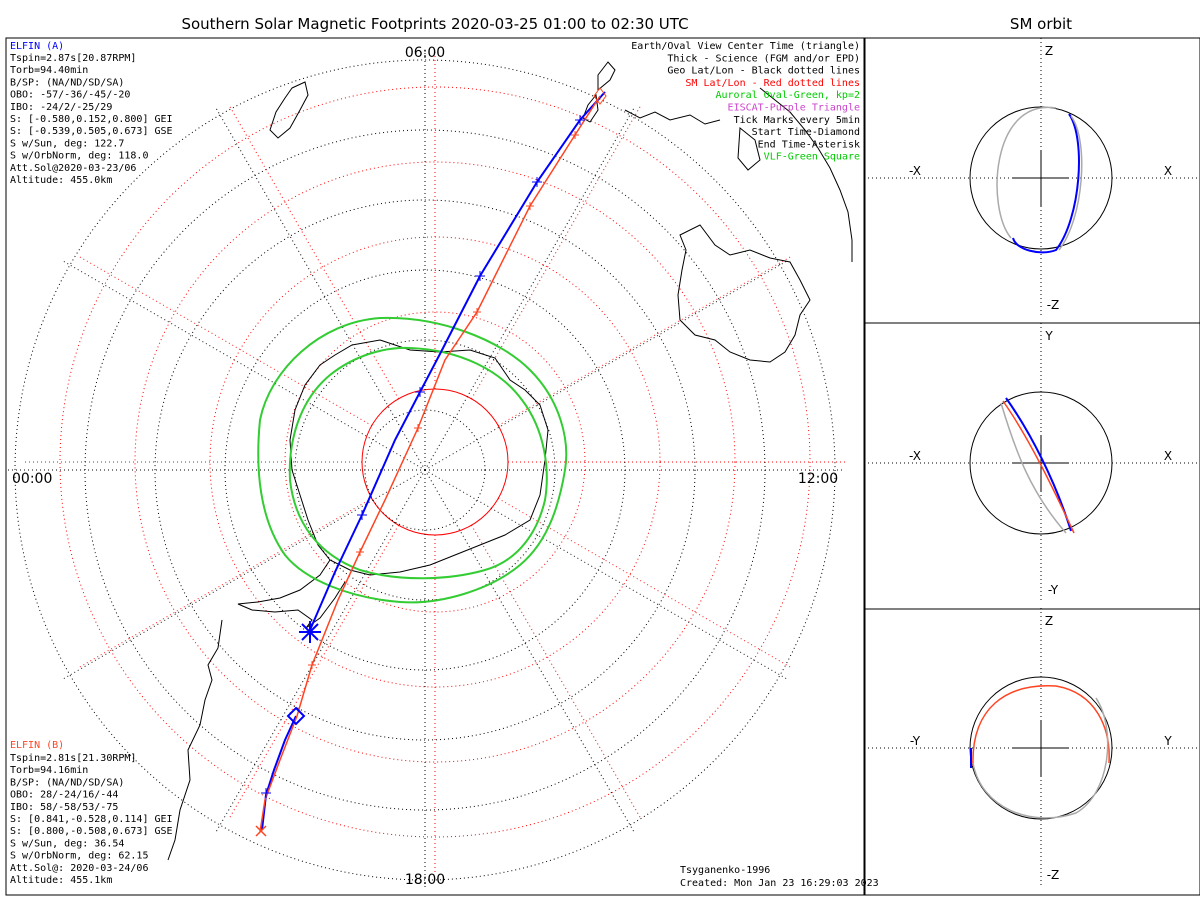  I want to click on panel-axis-up: Y, so click(1048, 336).